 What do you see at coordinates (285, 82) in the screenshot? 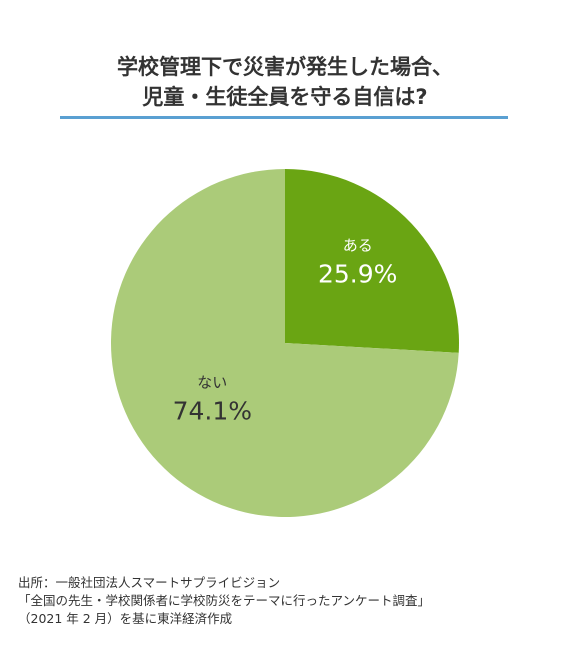
I see `chart-title: 学校管理下で災害が発生した場合、 児童・生徒全員を守る自信は?` at bounding box center [285, 82].